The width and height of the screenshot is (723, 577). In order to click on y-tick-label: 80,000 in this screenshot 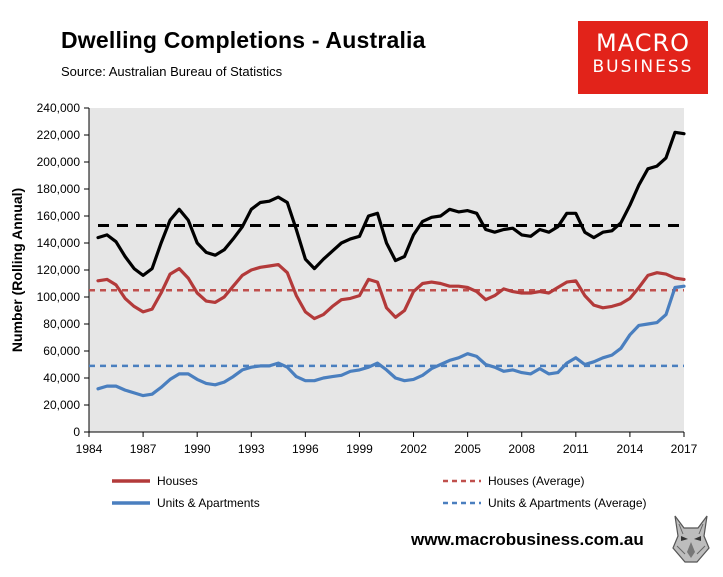, I will do `click(61, 324)`.